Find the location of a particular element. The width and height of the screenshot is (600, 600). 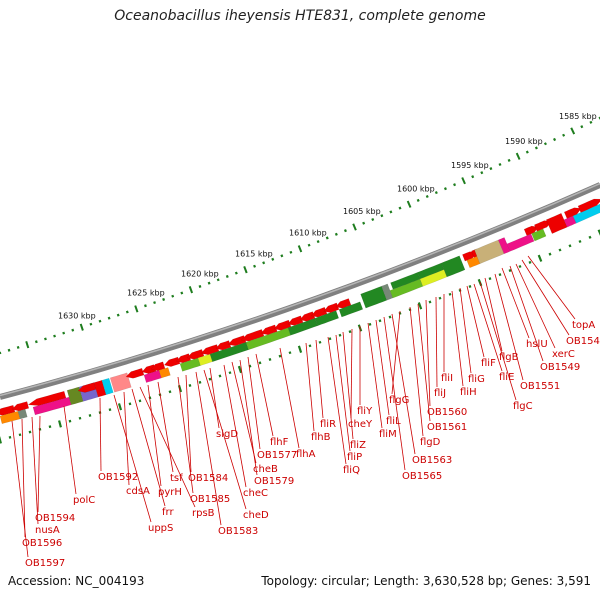

gene-label: hslU is located at coordinates (537, 344).